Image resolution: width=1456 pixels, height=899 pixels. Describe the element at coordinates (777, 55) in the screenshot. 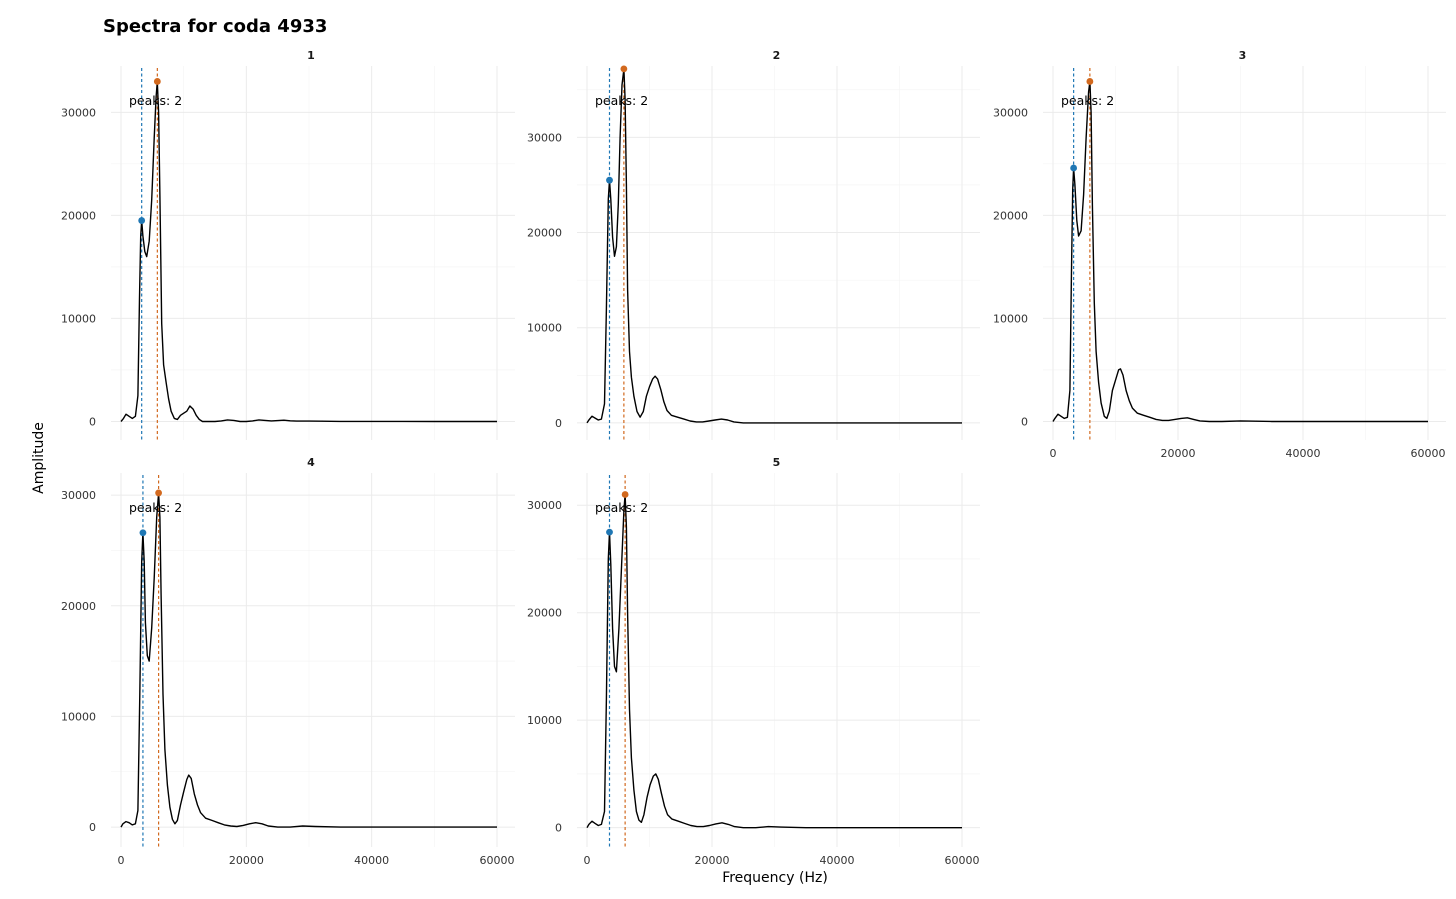

I see `panel-title: 2` at that location.